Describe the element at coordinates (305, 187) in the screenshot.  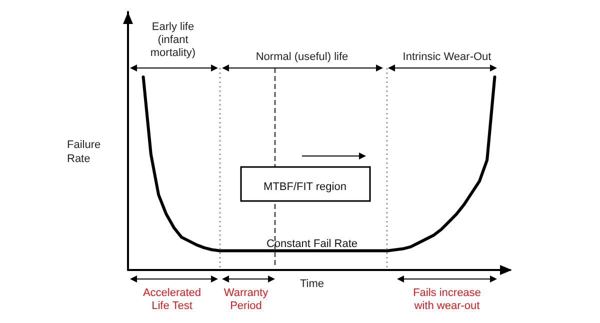
I see `annotation: MTBF/FIT region` at that location.